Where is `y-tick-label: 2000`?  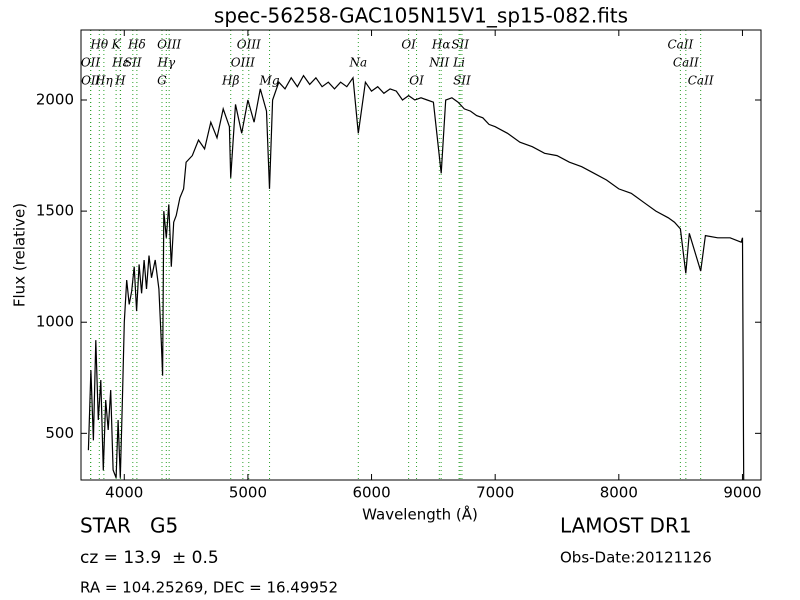 y-tick-label: 2000 is located at coordinates (55, 100).